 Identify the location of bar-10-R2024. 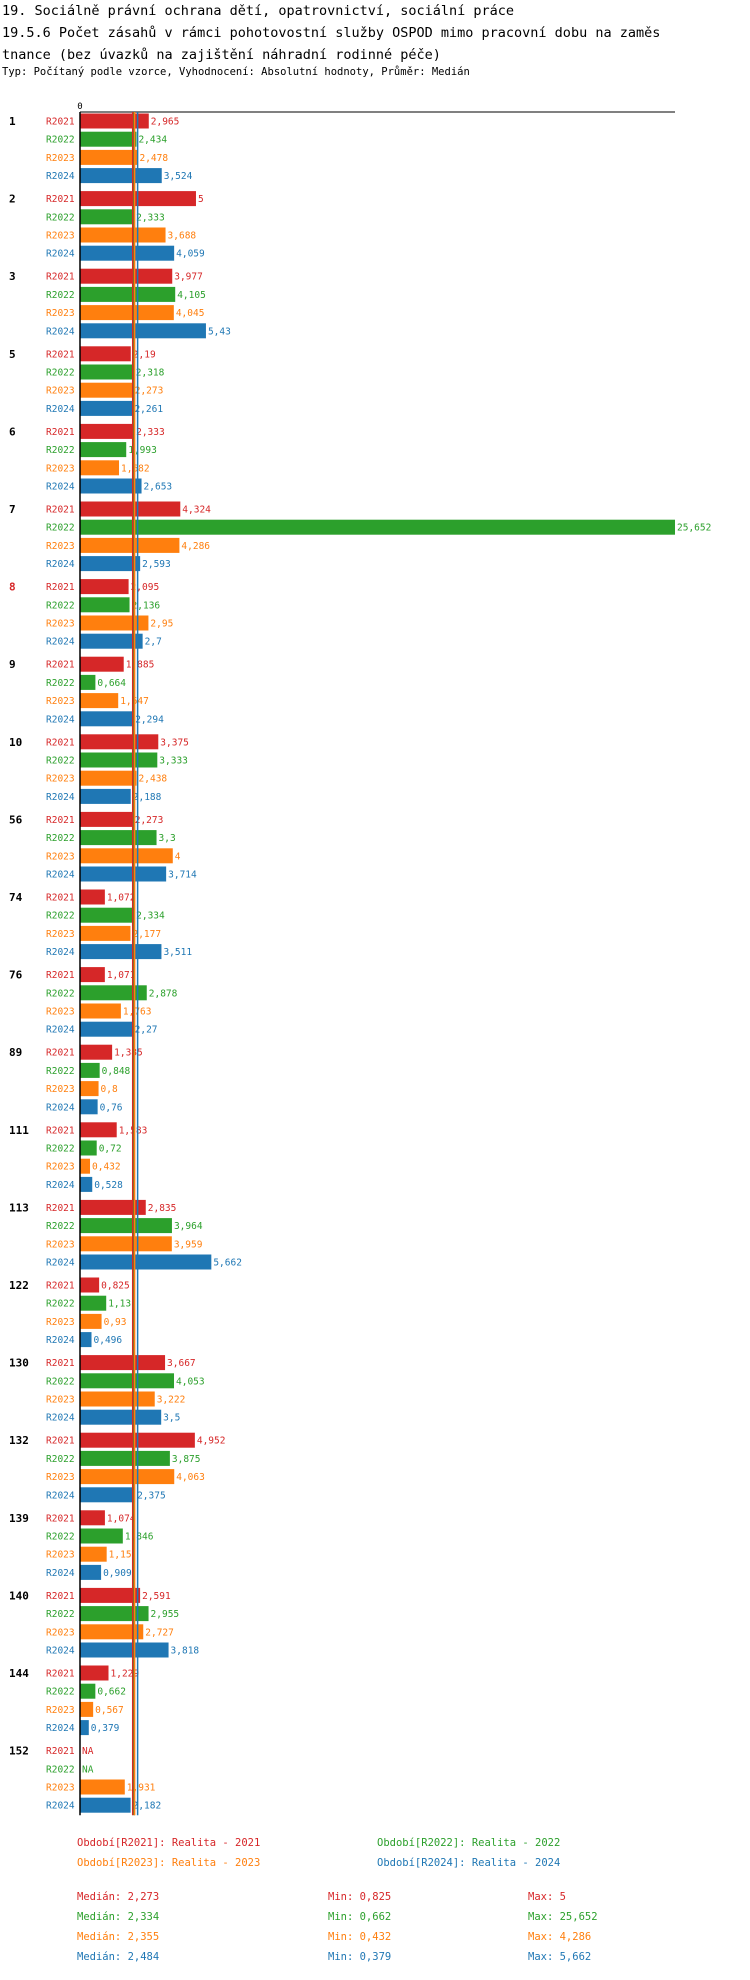
(105, 796).